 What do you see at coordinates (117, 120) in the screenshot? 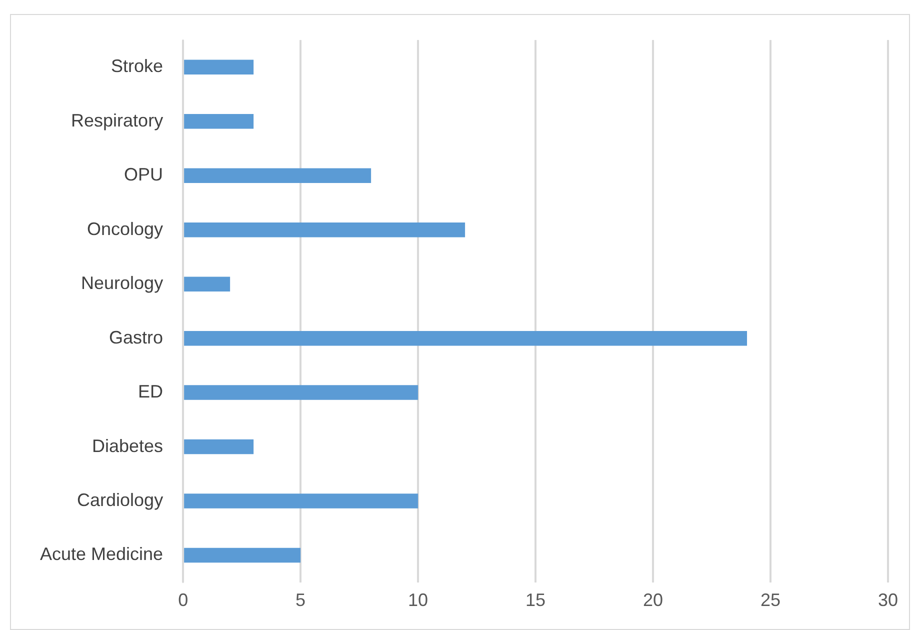
I see `y-tick-label: Respiratory` at bounding box center [117, 120].